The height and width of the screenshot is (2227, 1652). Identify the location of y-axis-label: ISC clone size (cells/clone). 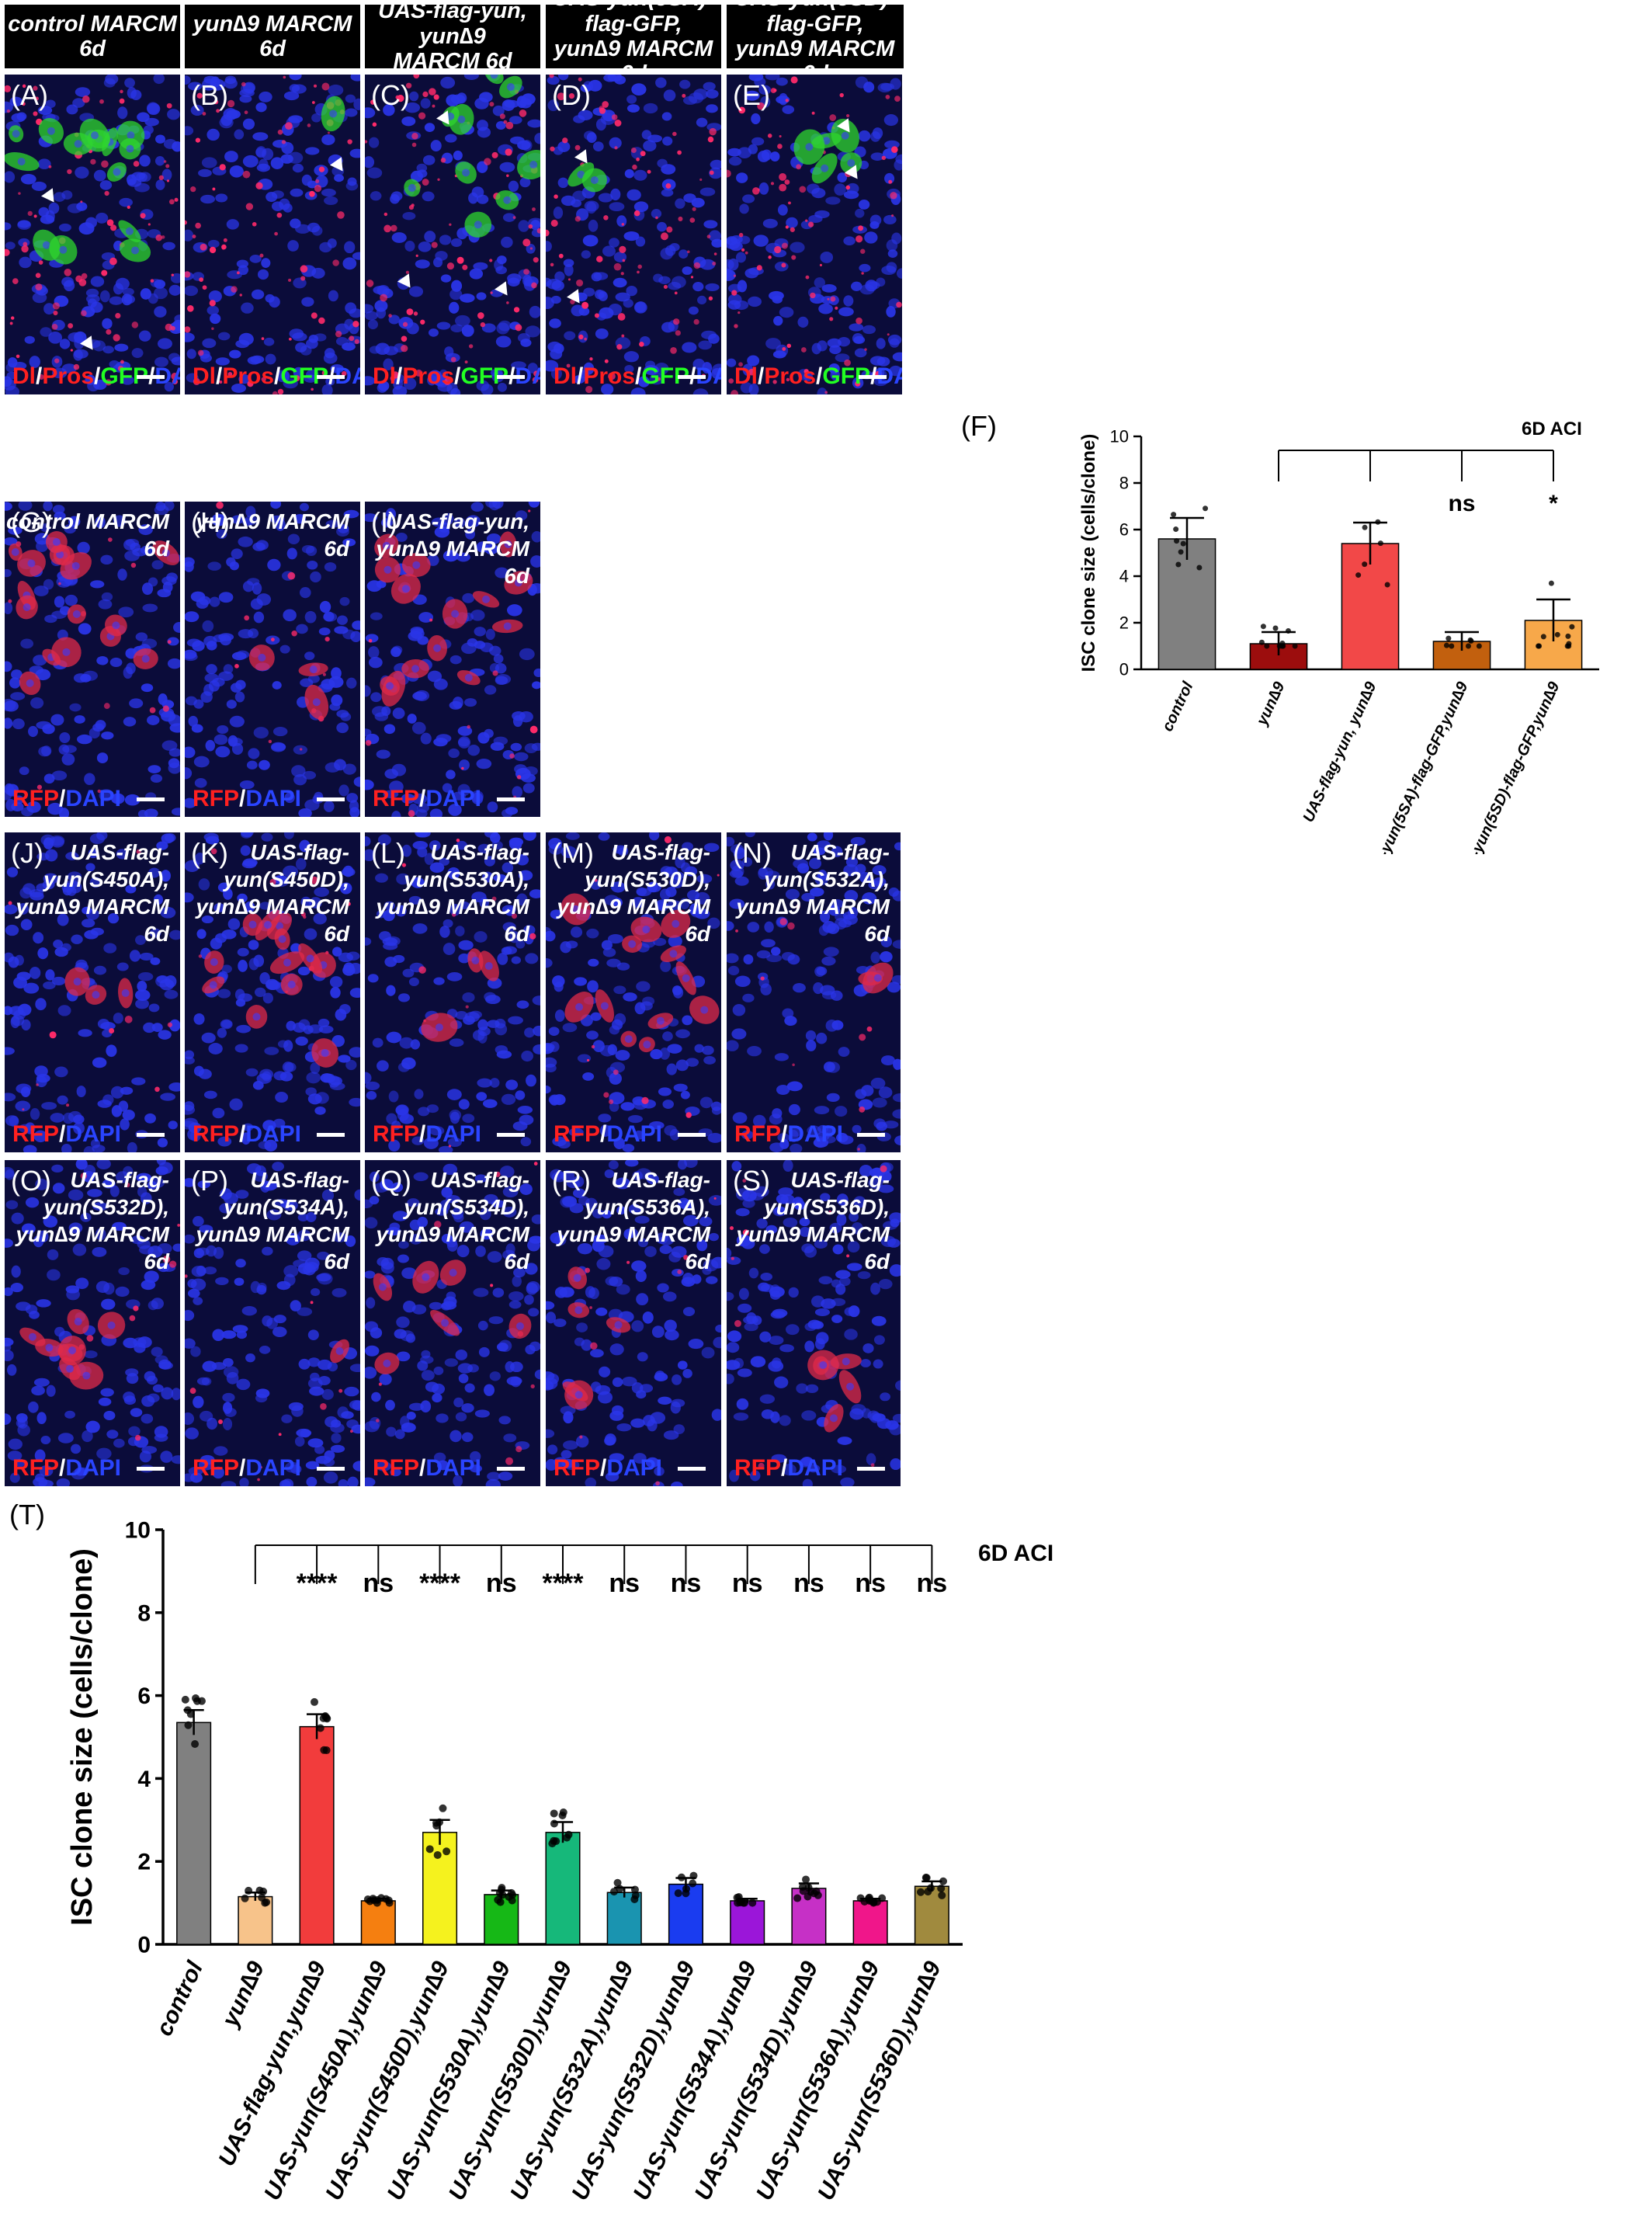
(1088, 553).